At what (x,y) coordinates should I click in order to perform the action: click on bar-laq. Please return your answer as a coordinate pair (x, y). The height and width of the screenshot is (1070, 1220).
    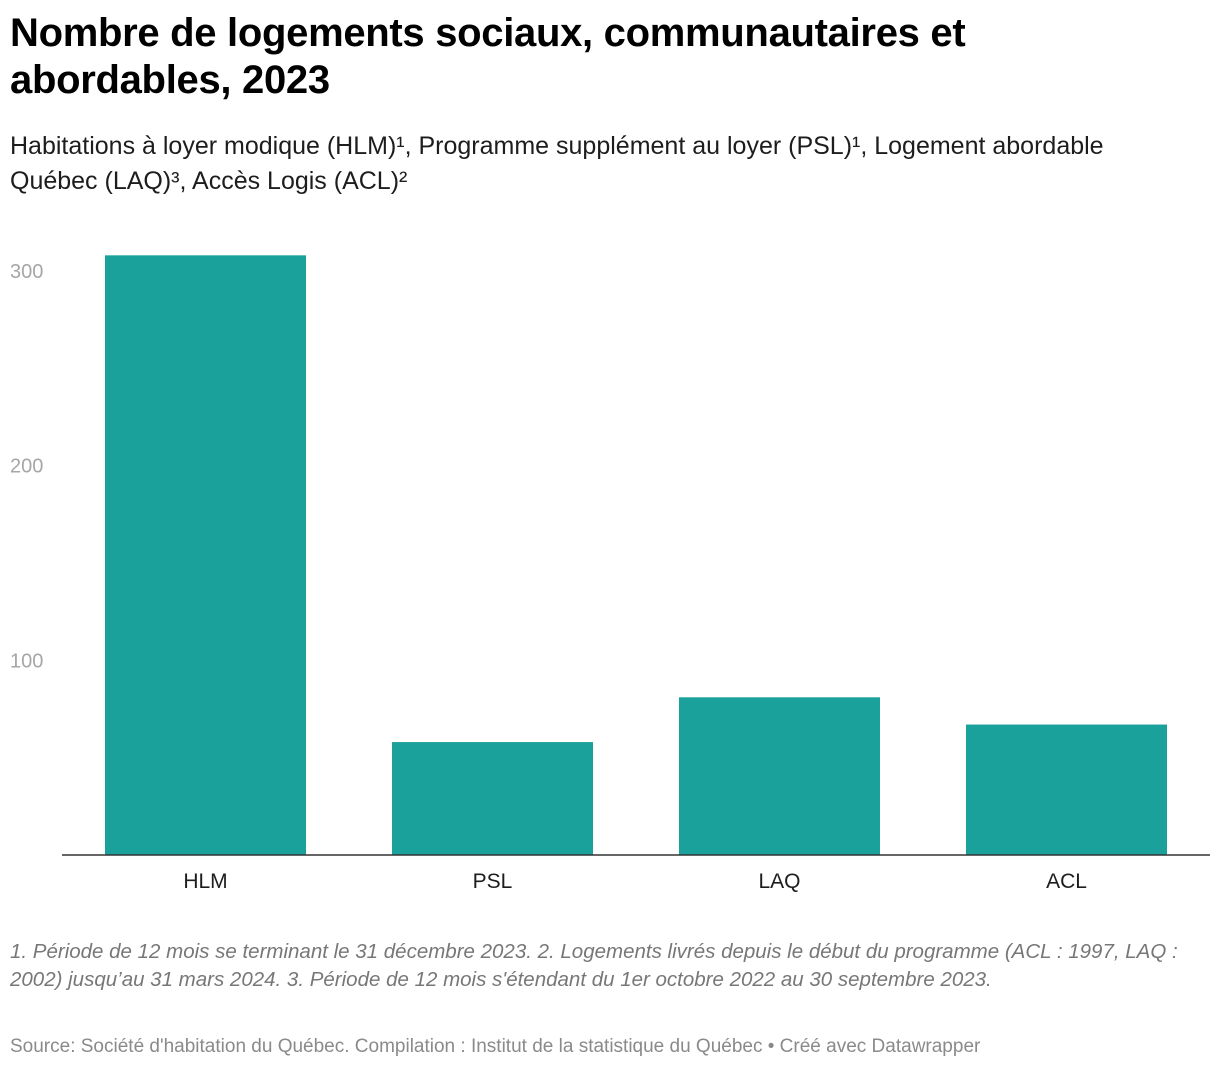
    Looking at the image, I should click on (779, 776).